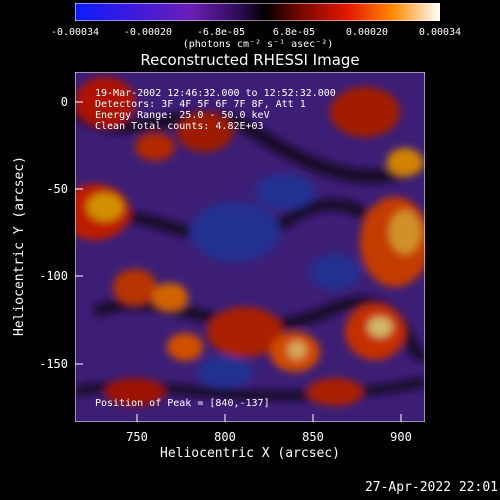 Image resolution: width=500 pixels, height=500 pixels. Describe the element at coordinates (215, 93) in the screenshot. I see `info-time-range: 19-Mar-2002 12:46:32.000 to 12:52:32.000` at that location.